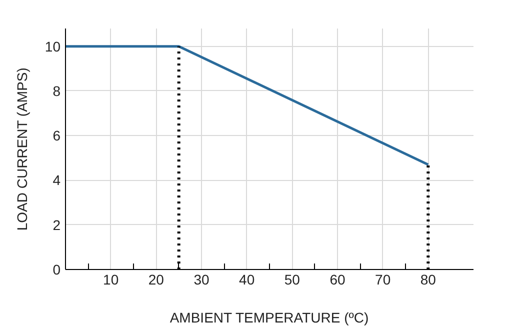 This screenshot has width=531, height=328. Describe the element at coordinates (428, 280) in the screenshot. I see `x-tick-label: 80` at that location.